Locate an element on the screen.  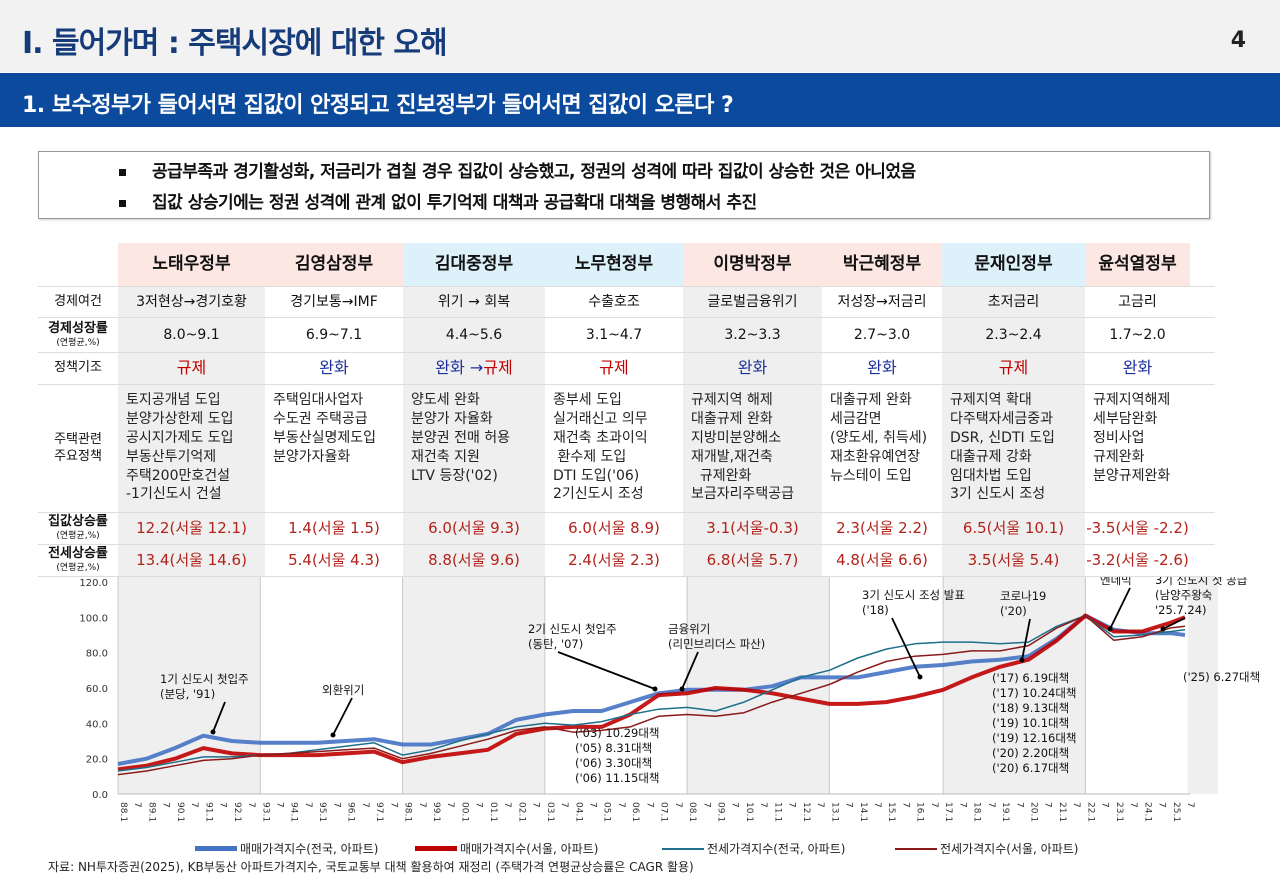
cell-economy: 3저현상→경기호황 is located at coordinates (191, 302).